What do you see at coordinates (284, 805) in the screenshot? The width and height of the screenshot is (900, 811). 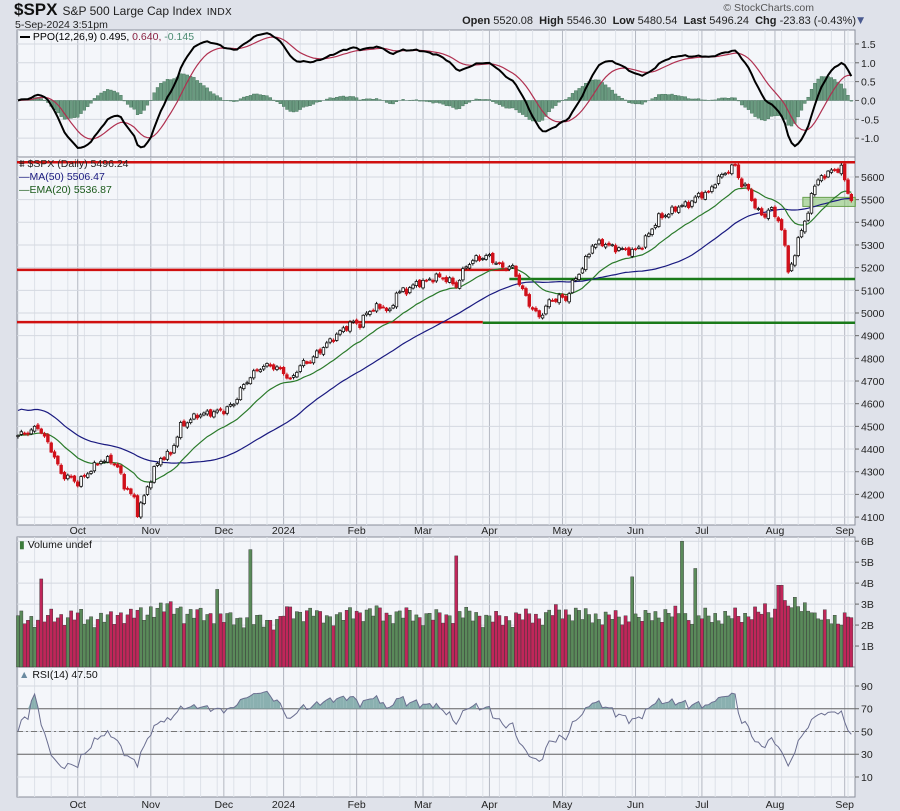 I see `x-tick-label: 2024` at bounding box center [284, 805].